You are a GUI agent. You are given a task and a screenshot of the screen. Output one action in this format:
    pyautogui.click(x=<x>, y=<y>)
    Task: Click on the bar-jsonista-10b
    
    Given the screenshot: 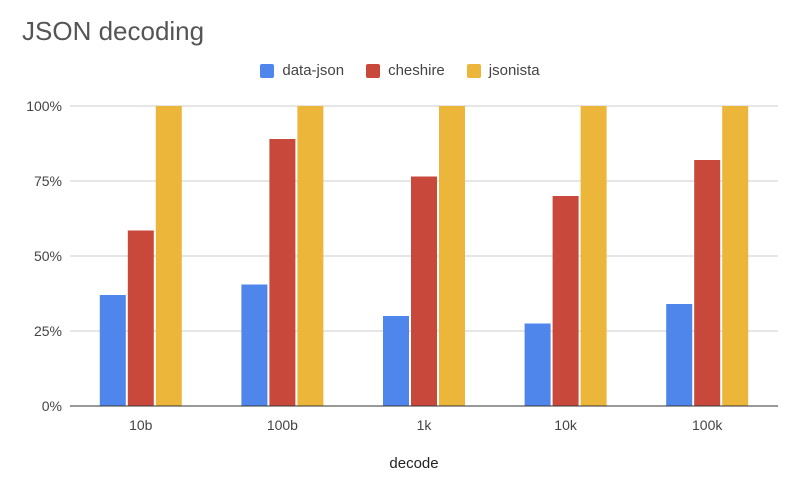 What is the action you would take?
    pyautogui.click(x=168, y=256)
    